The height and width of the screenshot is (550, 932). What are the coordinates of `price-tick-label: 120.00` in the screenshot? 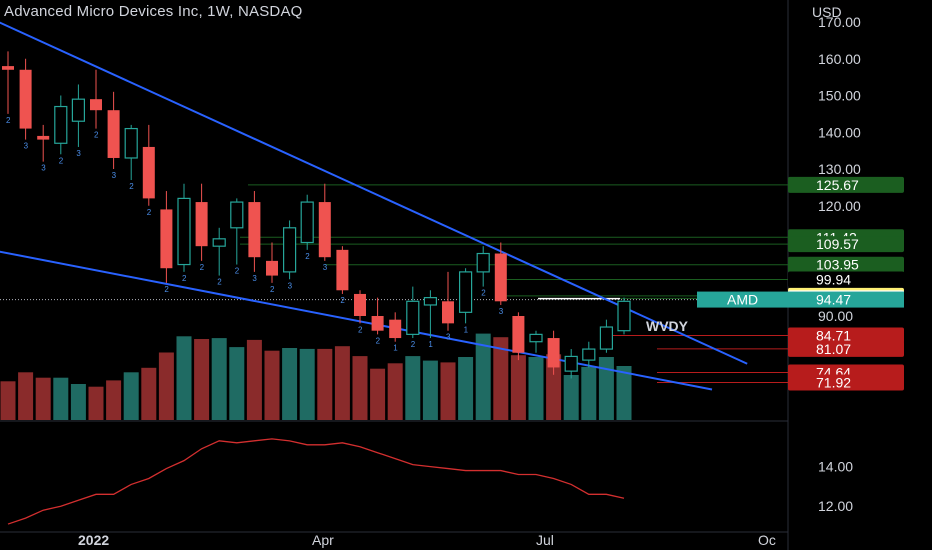 It's located at (839, 206).